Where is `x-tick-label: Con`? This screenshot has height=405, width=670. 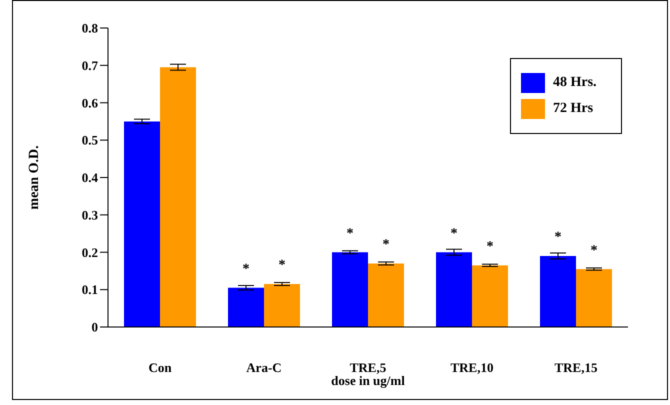 x-tick-label: Con is located at coordinates (160, 368).